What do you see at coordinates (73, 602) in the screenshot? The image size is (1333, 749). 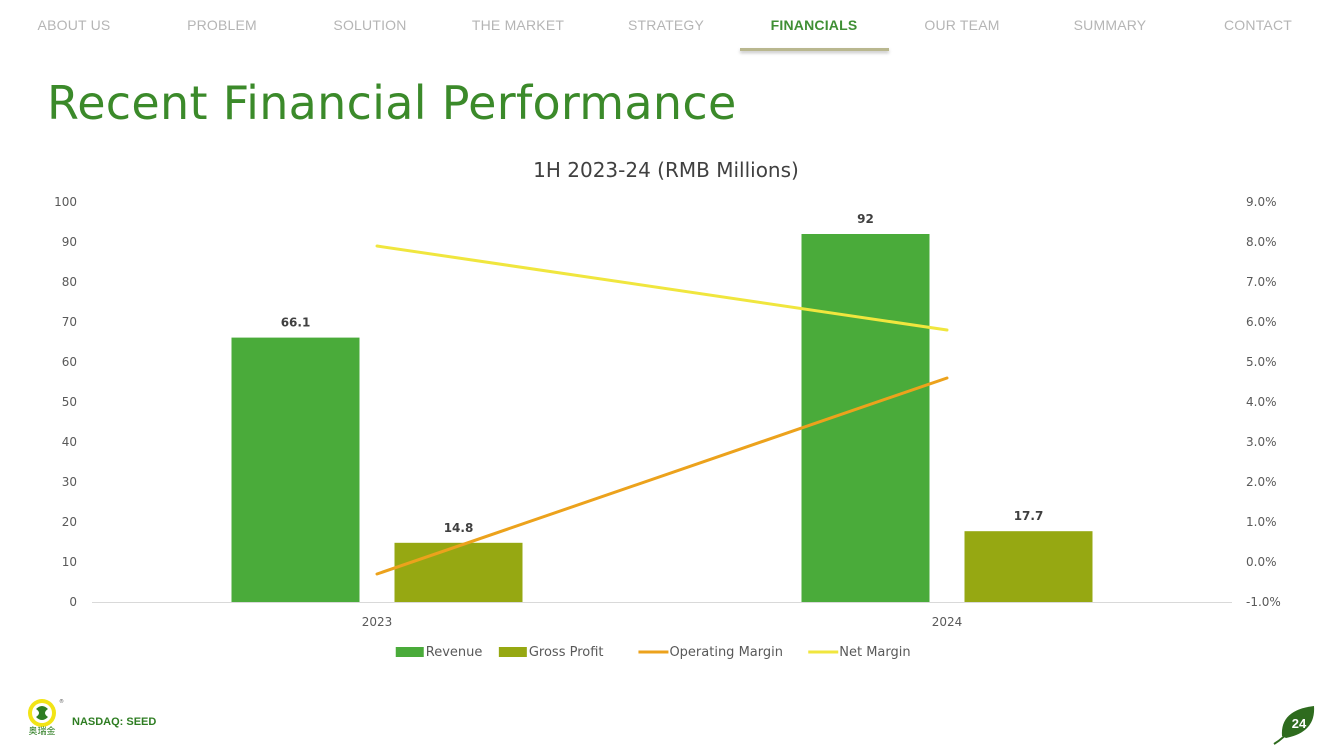 I see `y-left-tick-label: 0` at bounding box center [73, 602].